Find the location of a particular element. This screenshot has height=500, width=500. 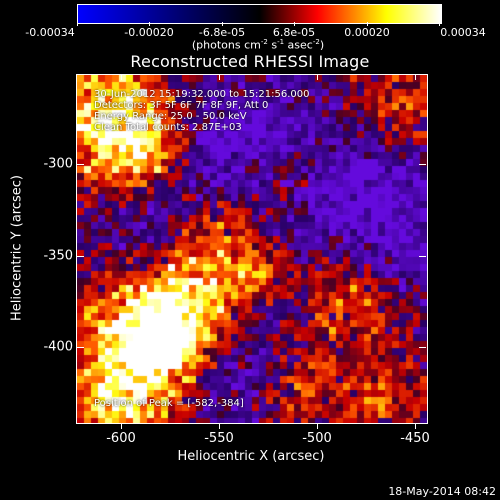

x-axis-title: Heliocentric X (arcsec) is located at coordinates (251, 456).